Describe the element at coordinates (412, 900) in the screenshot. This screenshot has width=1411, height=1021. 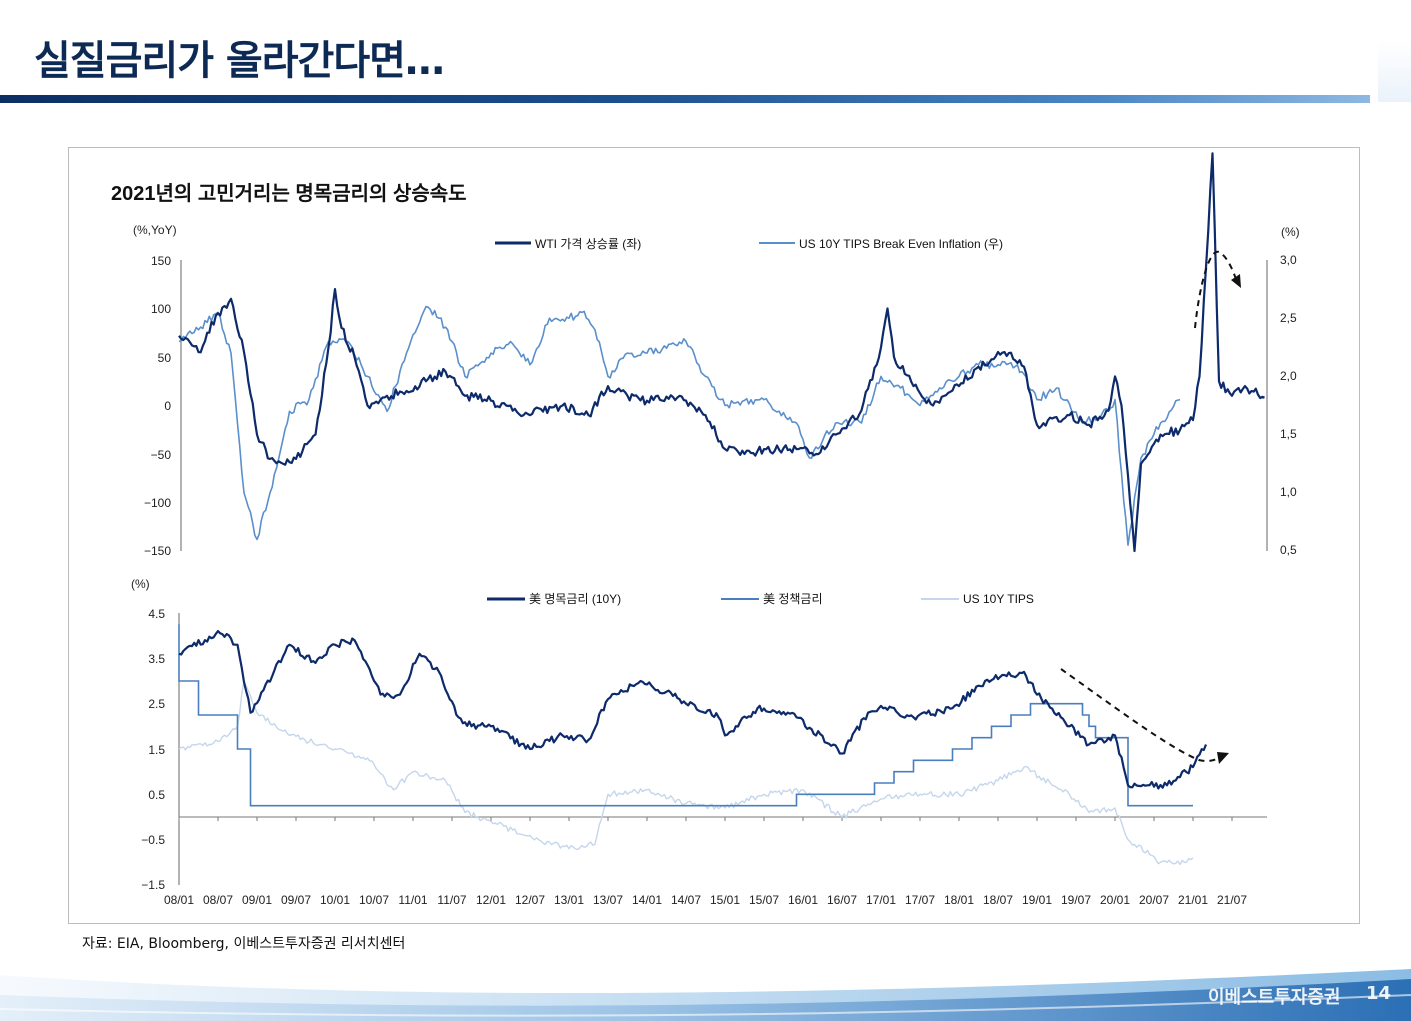
I see `x-tick-label: 11/01` at that location.